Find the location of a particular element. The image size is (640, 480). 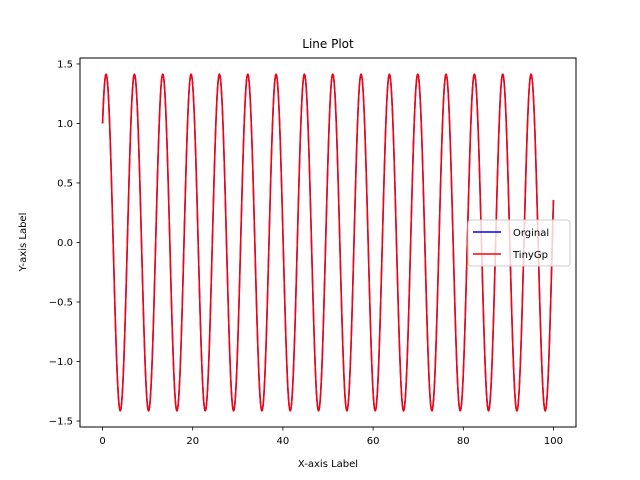

chart-title: Line Plot is located at coordinates (328, 44).